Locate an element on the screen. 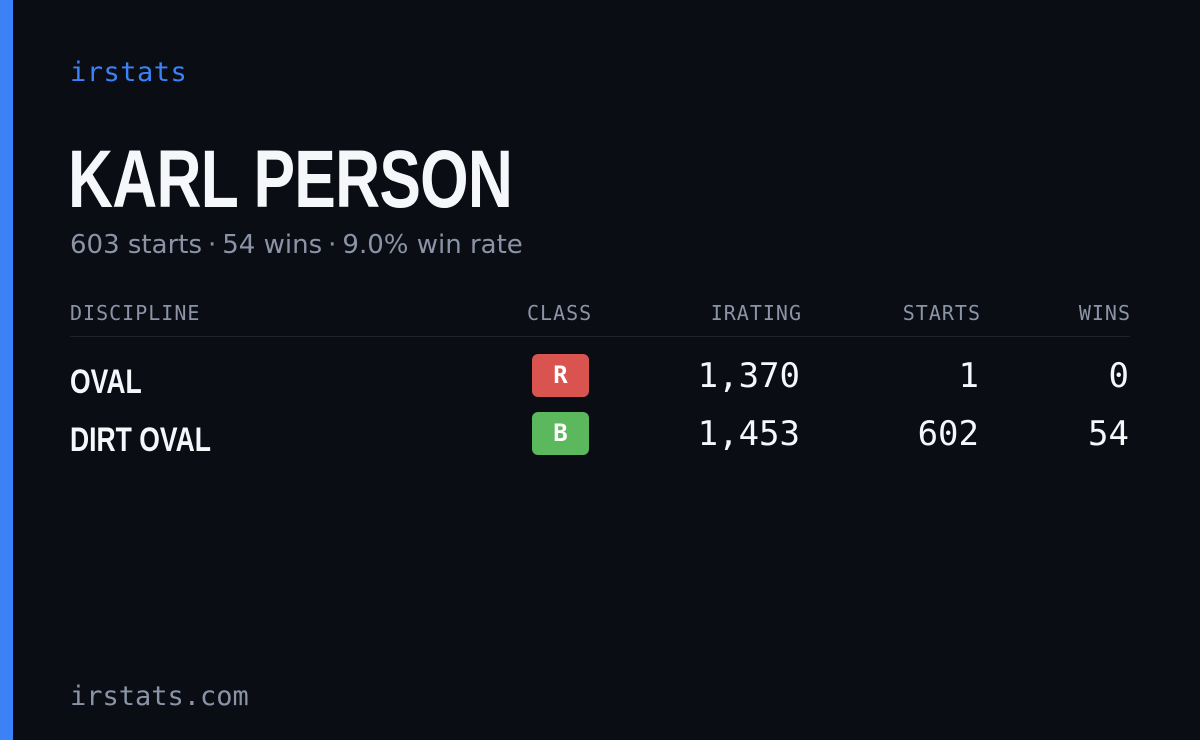  driver-name: KARL PERSON is located at coordinates (290, 179).